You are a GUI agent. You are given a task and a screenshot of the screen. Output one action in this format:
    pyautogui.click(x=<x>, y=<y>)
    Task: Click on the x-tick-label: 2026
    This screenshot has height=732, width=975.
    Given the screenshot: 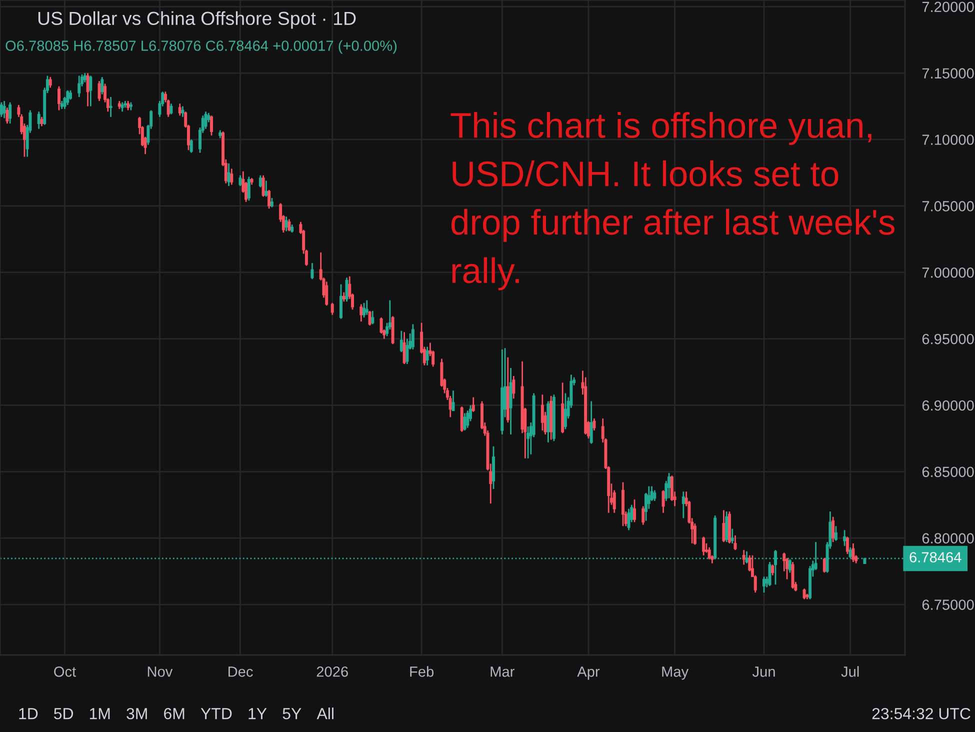 What is the action you would take?
    pyautogui.click(x=332, y=671)
    